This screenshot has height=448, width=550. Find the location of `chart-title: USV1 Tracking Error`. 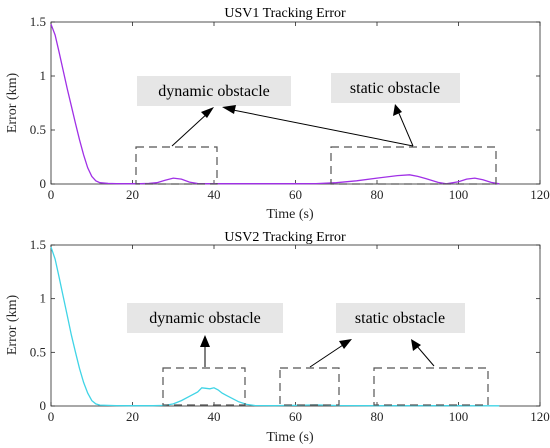

chart-title: USV1 Tracking Error is located at coordinates (285, 13).